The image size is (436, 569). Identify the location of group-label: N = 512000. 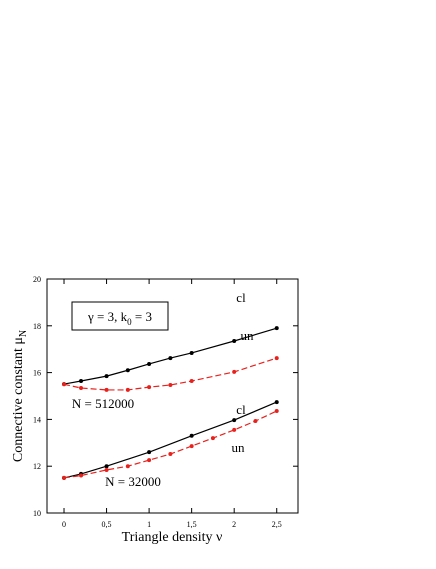
(103, 403).